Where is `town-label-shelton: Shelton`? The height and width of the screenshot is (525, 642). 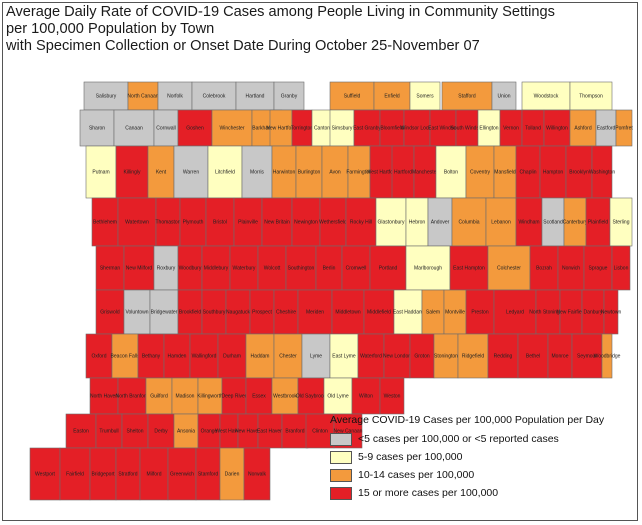
town-label-shelton: Shelton is located at coordinates (135, 432).